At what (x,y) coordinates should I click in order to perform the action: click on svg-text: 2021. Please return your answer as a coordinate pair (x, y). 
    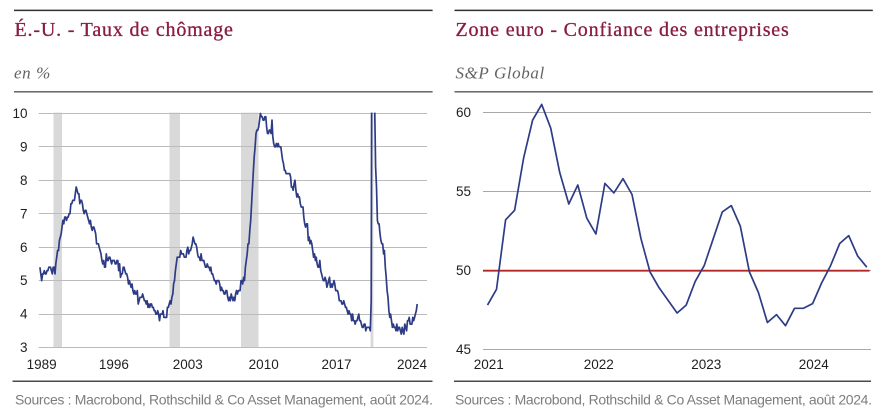
    Looking at the image, I should click on (489, 364).